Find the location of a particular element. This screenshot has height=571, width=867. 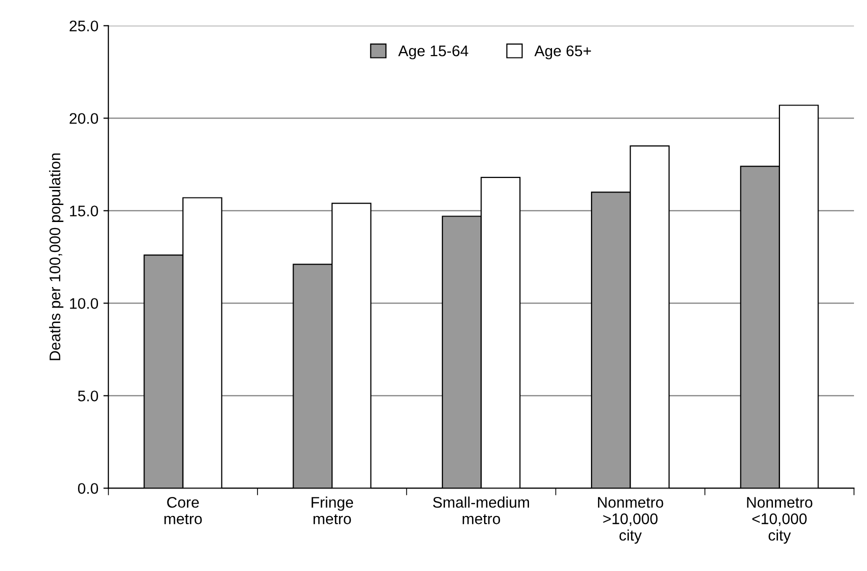

x-tick-label: Small-medium metro is located at coordinates (481, 510).